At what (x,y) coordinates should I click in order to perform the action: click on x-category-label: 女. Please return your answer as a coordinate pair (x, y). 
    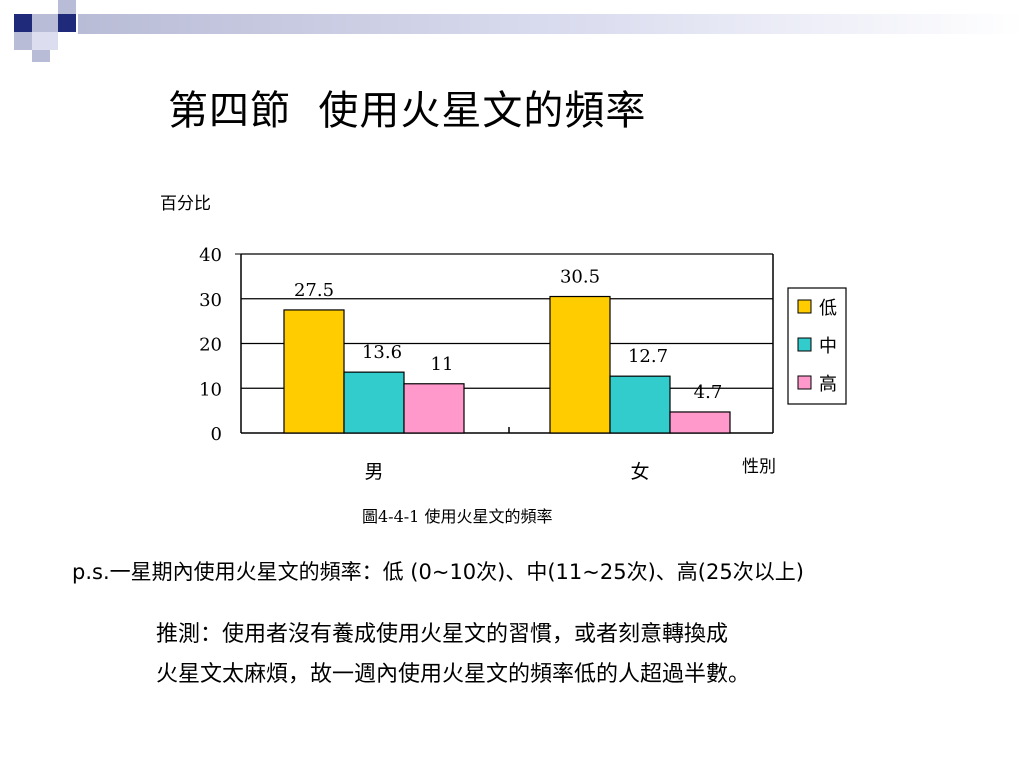
    Looking at the image, I should click on (639, 472).